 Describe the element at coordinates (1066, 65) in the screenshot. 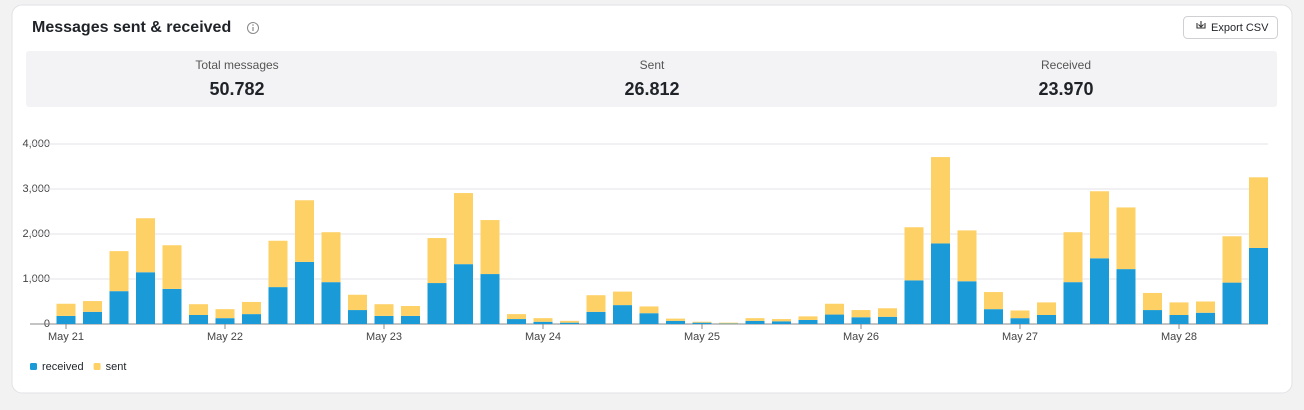

I see `stat-label: Received` at that location.